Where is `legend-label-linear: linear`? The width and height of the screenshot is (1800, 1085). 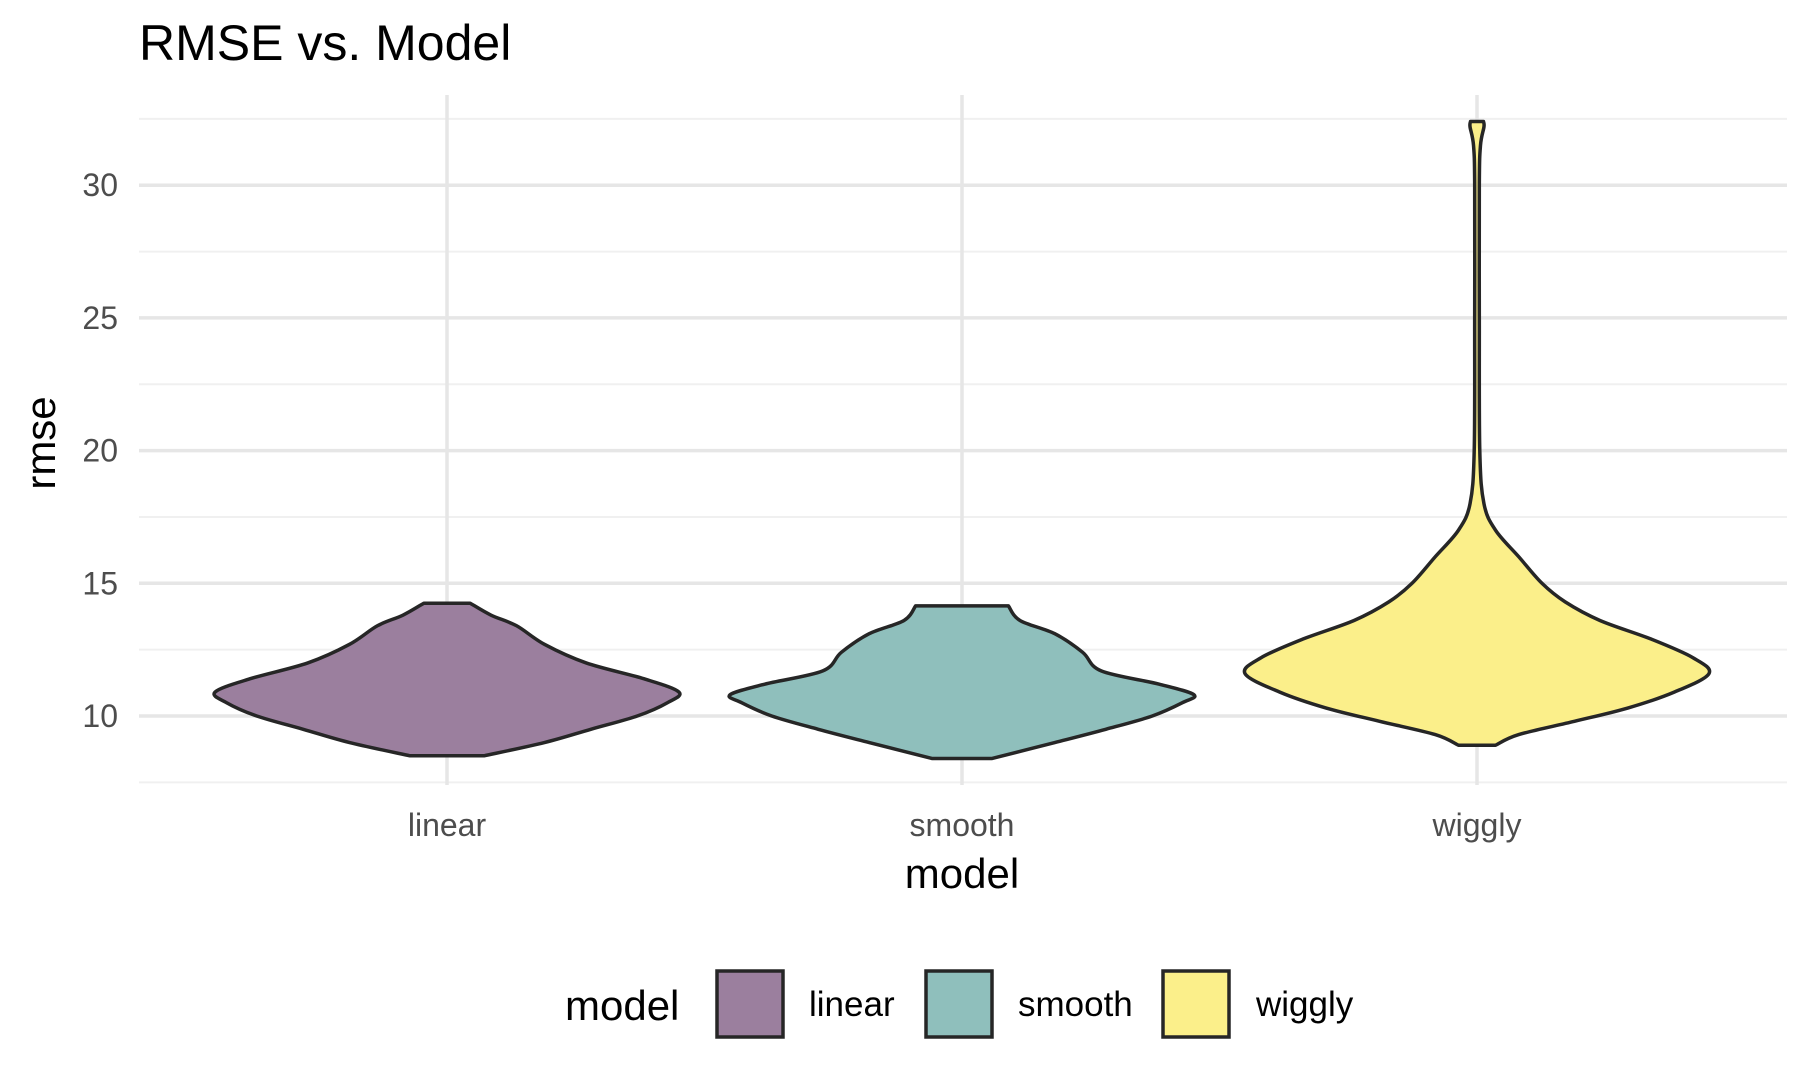 legend-label-linear: linear is located at coordinates (852, 1004).